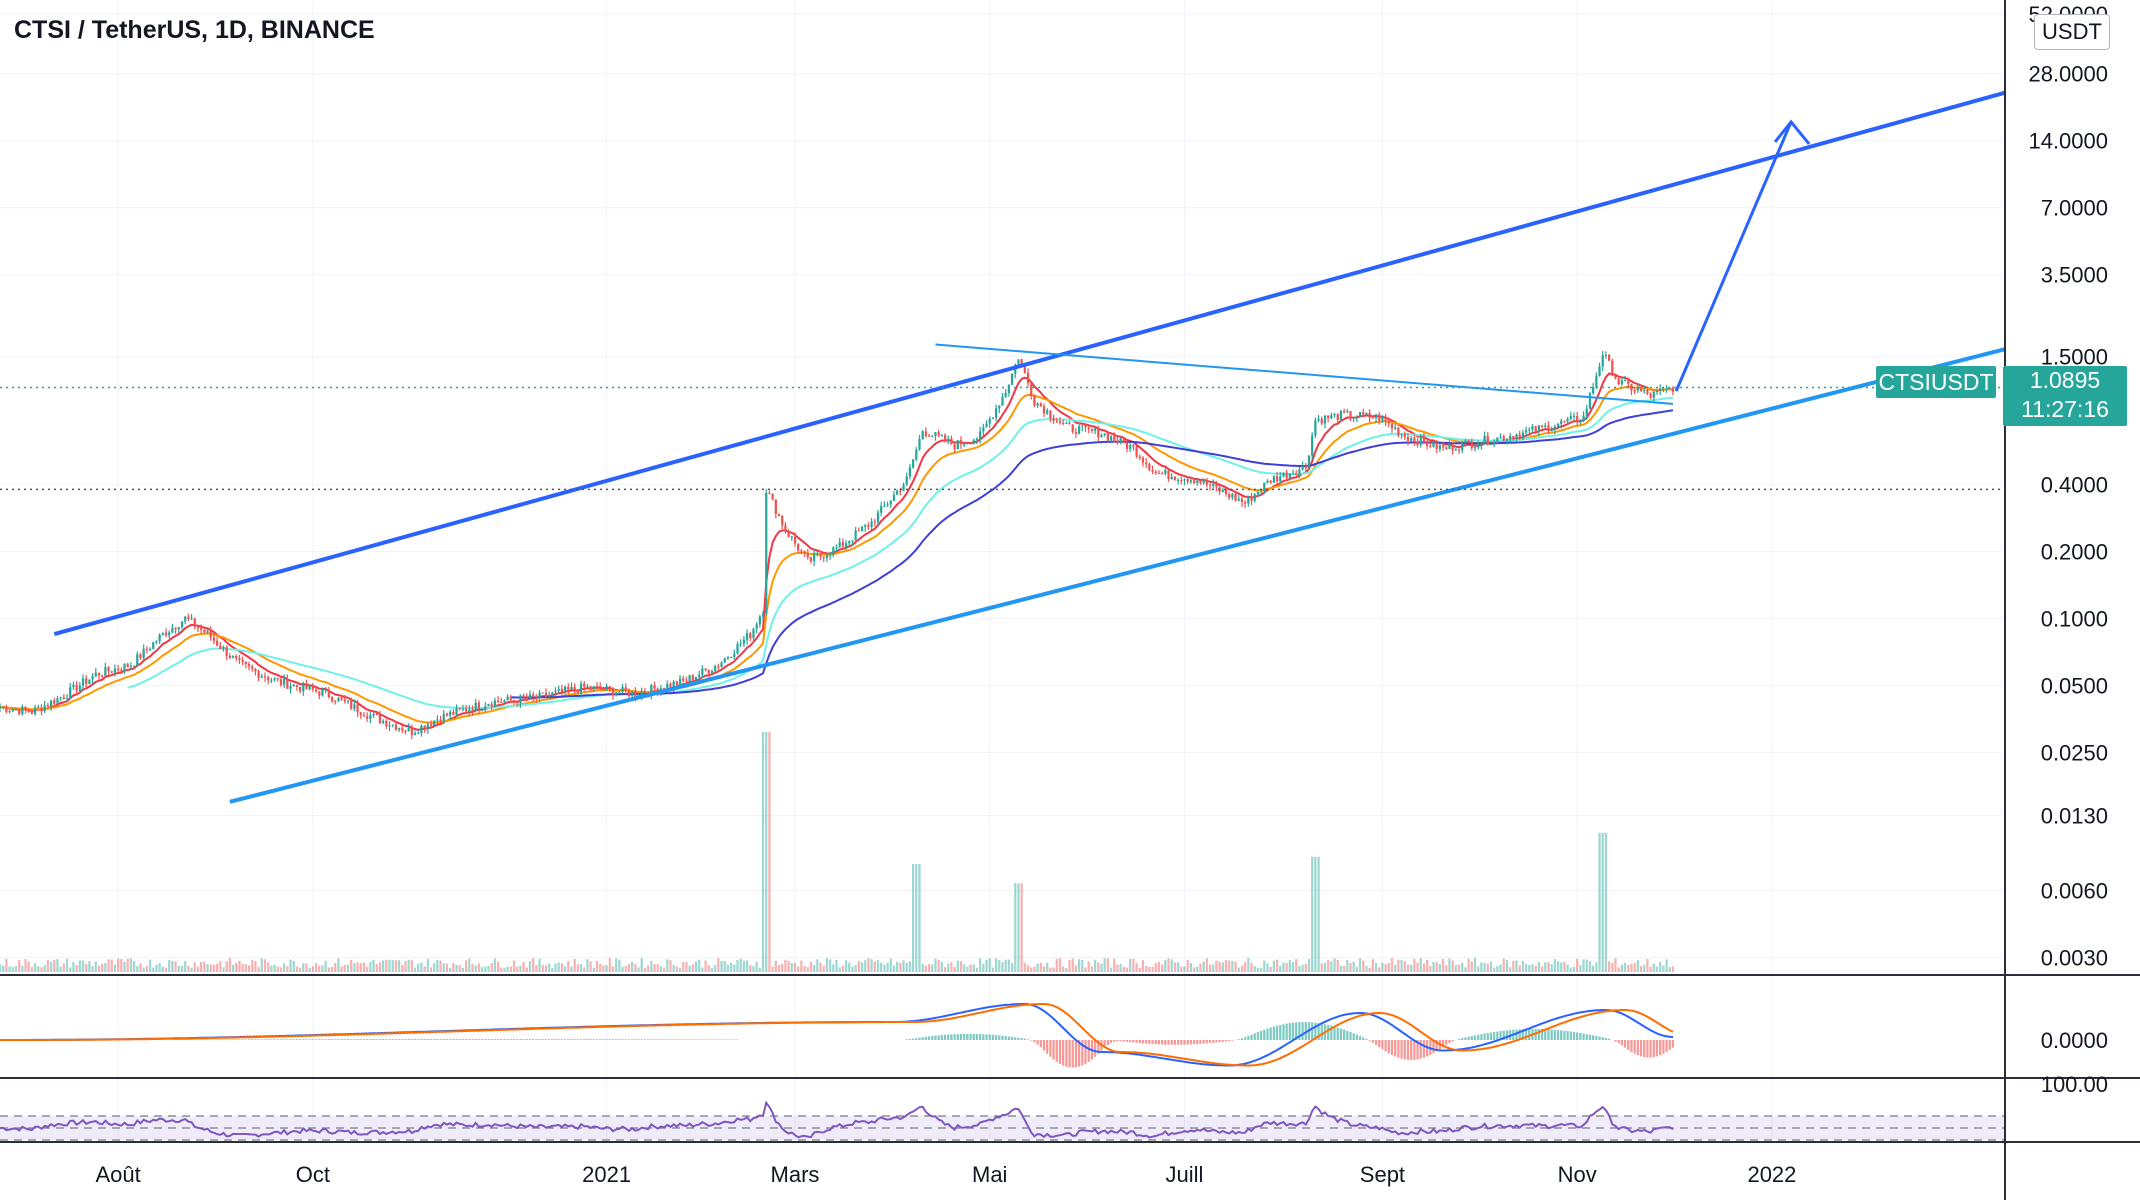 The width and height of the screenshot is (2140, 1200). I want to click on macd-line, so click(837, 1035).